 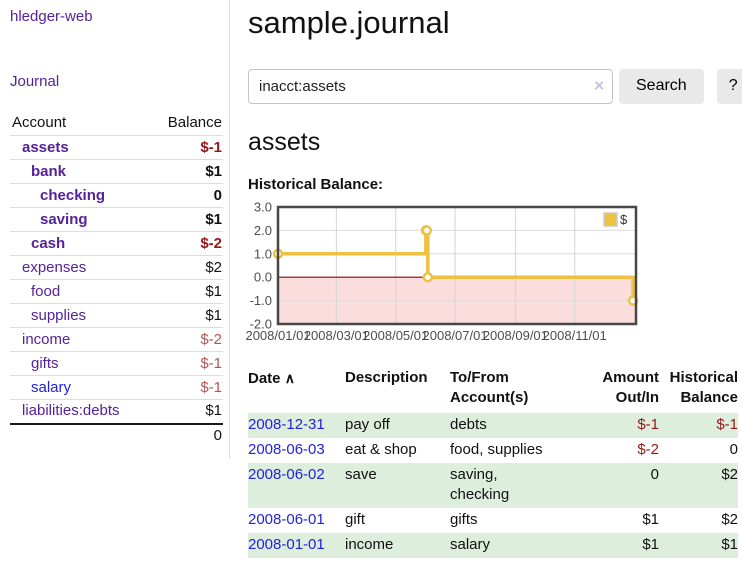 I want to click on table-row: 2008-12-31 pay off debts $-1 $-1, so click(x=493, y=425).